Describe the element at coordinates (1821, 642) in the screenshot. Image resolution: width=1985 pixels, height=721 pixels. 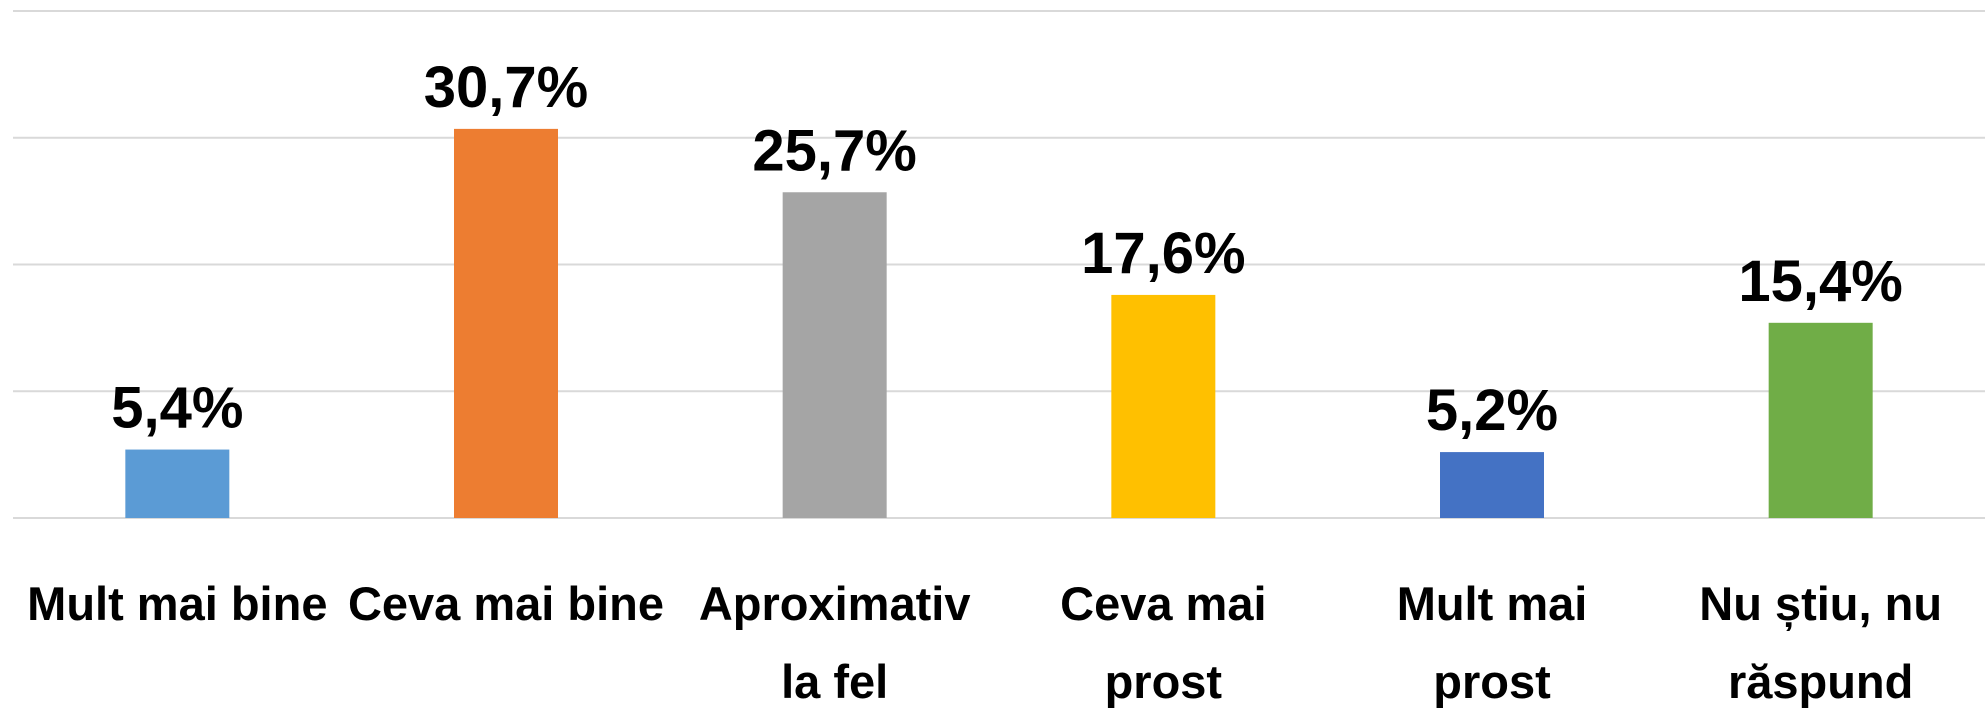
I see `x-tick-label: Nu știu, nu răspund` at that location.